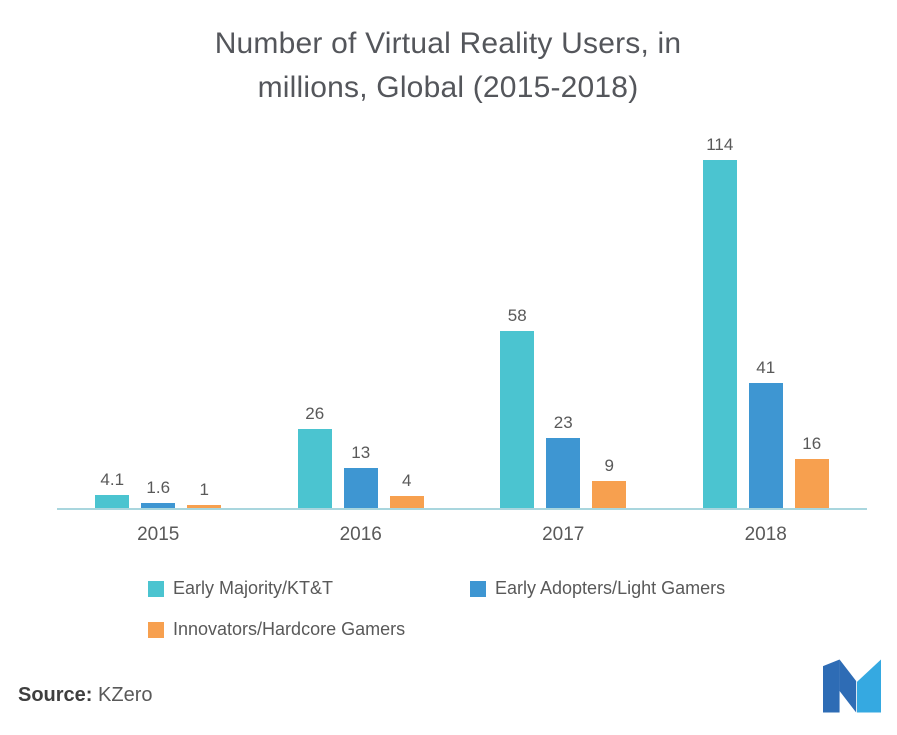  I want to click on legend-item-2: Innovators/Hardcore Gamers, so click(309, 629).